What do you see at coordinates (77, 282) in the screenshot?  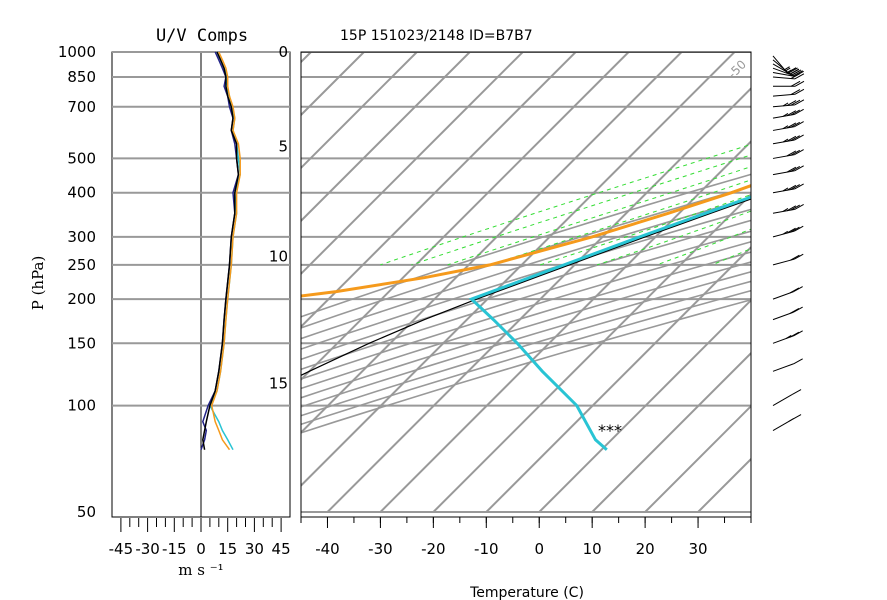 I see `pressure-tick-labels: 50 100 150 200 250 300 400 500 700 850 1000` at bounding box center [77, 282].